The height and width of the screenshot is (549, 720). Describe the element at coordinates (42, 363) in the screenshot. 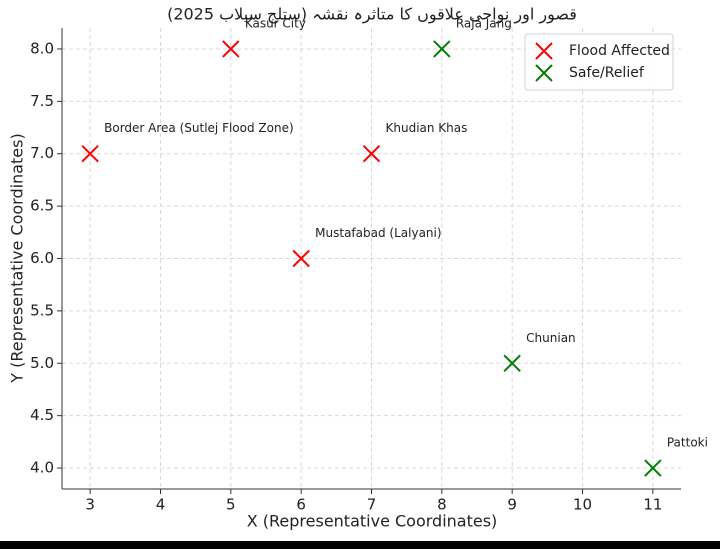

I see `y-tick-label: 5.0` at that location.